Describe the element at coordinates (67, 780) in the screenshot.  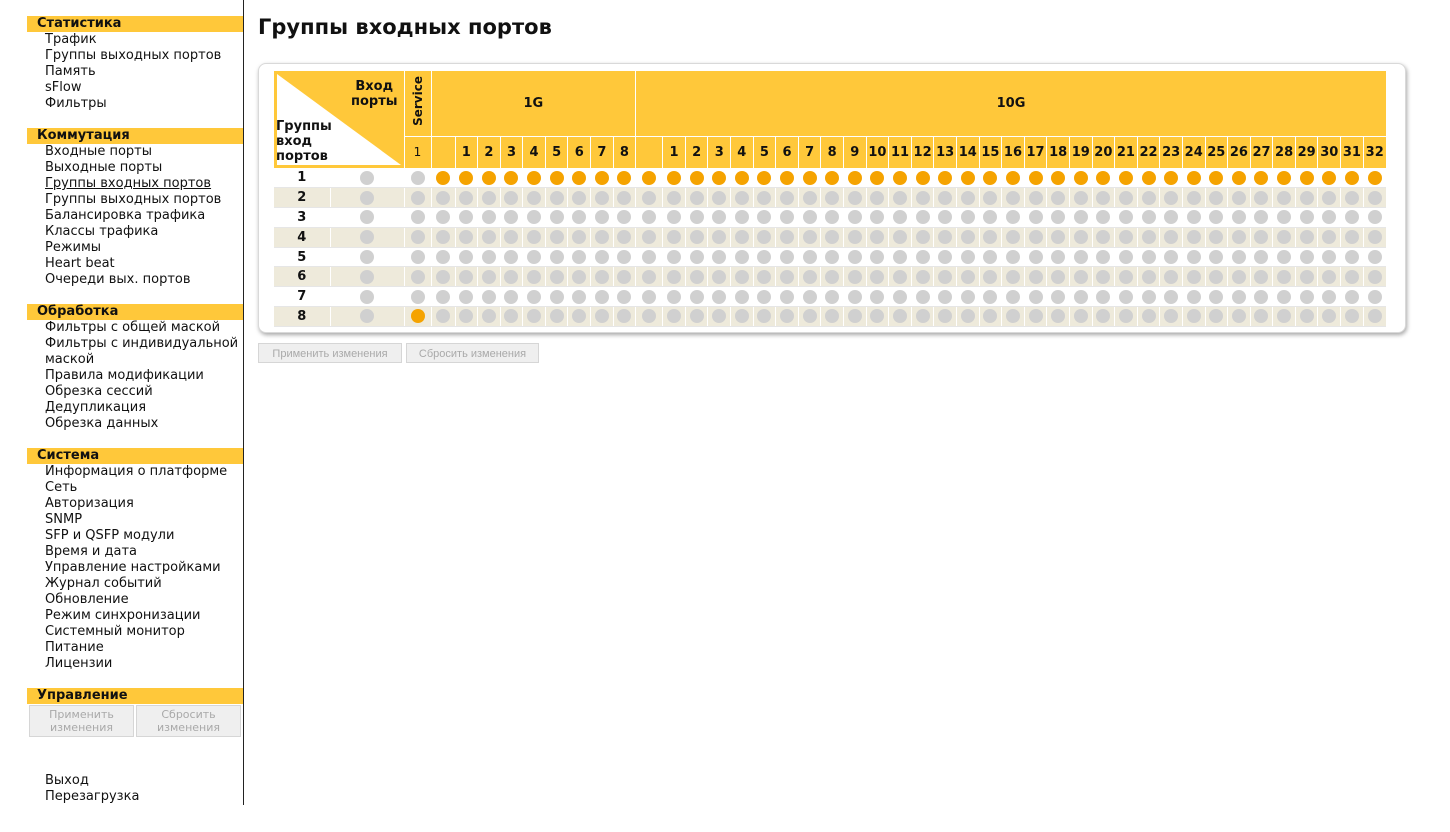
I see `logout-link: Выход` at that location.